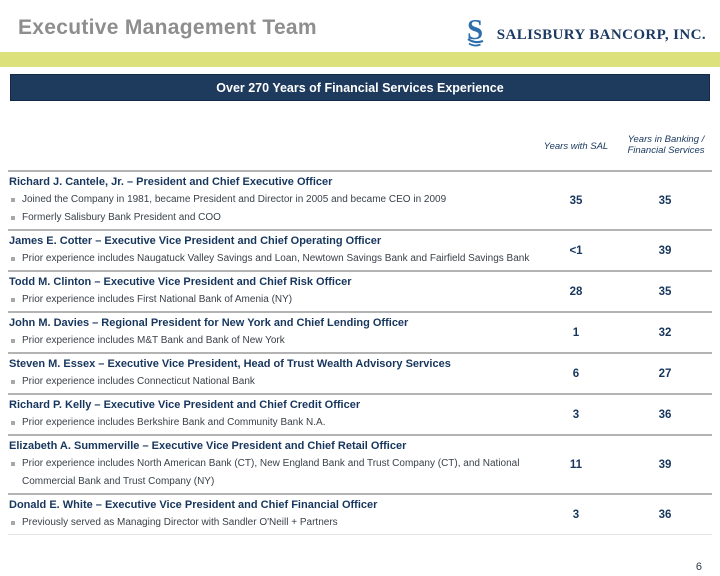 This screenshot has width=720, height=576. Describe the element at coordinates (475, 30) in the screenshot. I see `logo-mark-letter: S` at that location.